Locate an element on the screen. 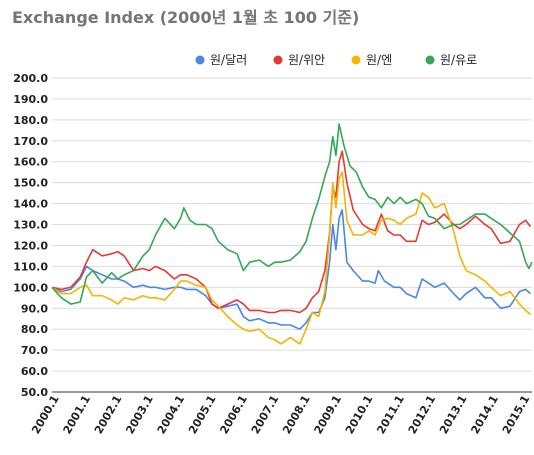 This screenshot has height=455, width=534. x-tick-label: 2008.1 is located at coordinates (296, 414).